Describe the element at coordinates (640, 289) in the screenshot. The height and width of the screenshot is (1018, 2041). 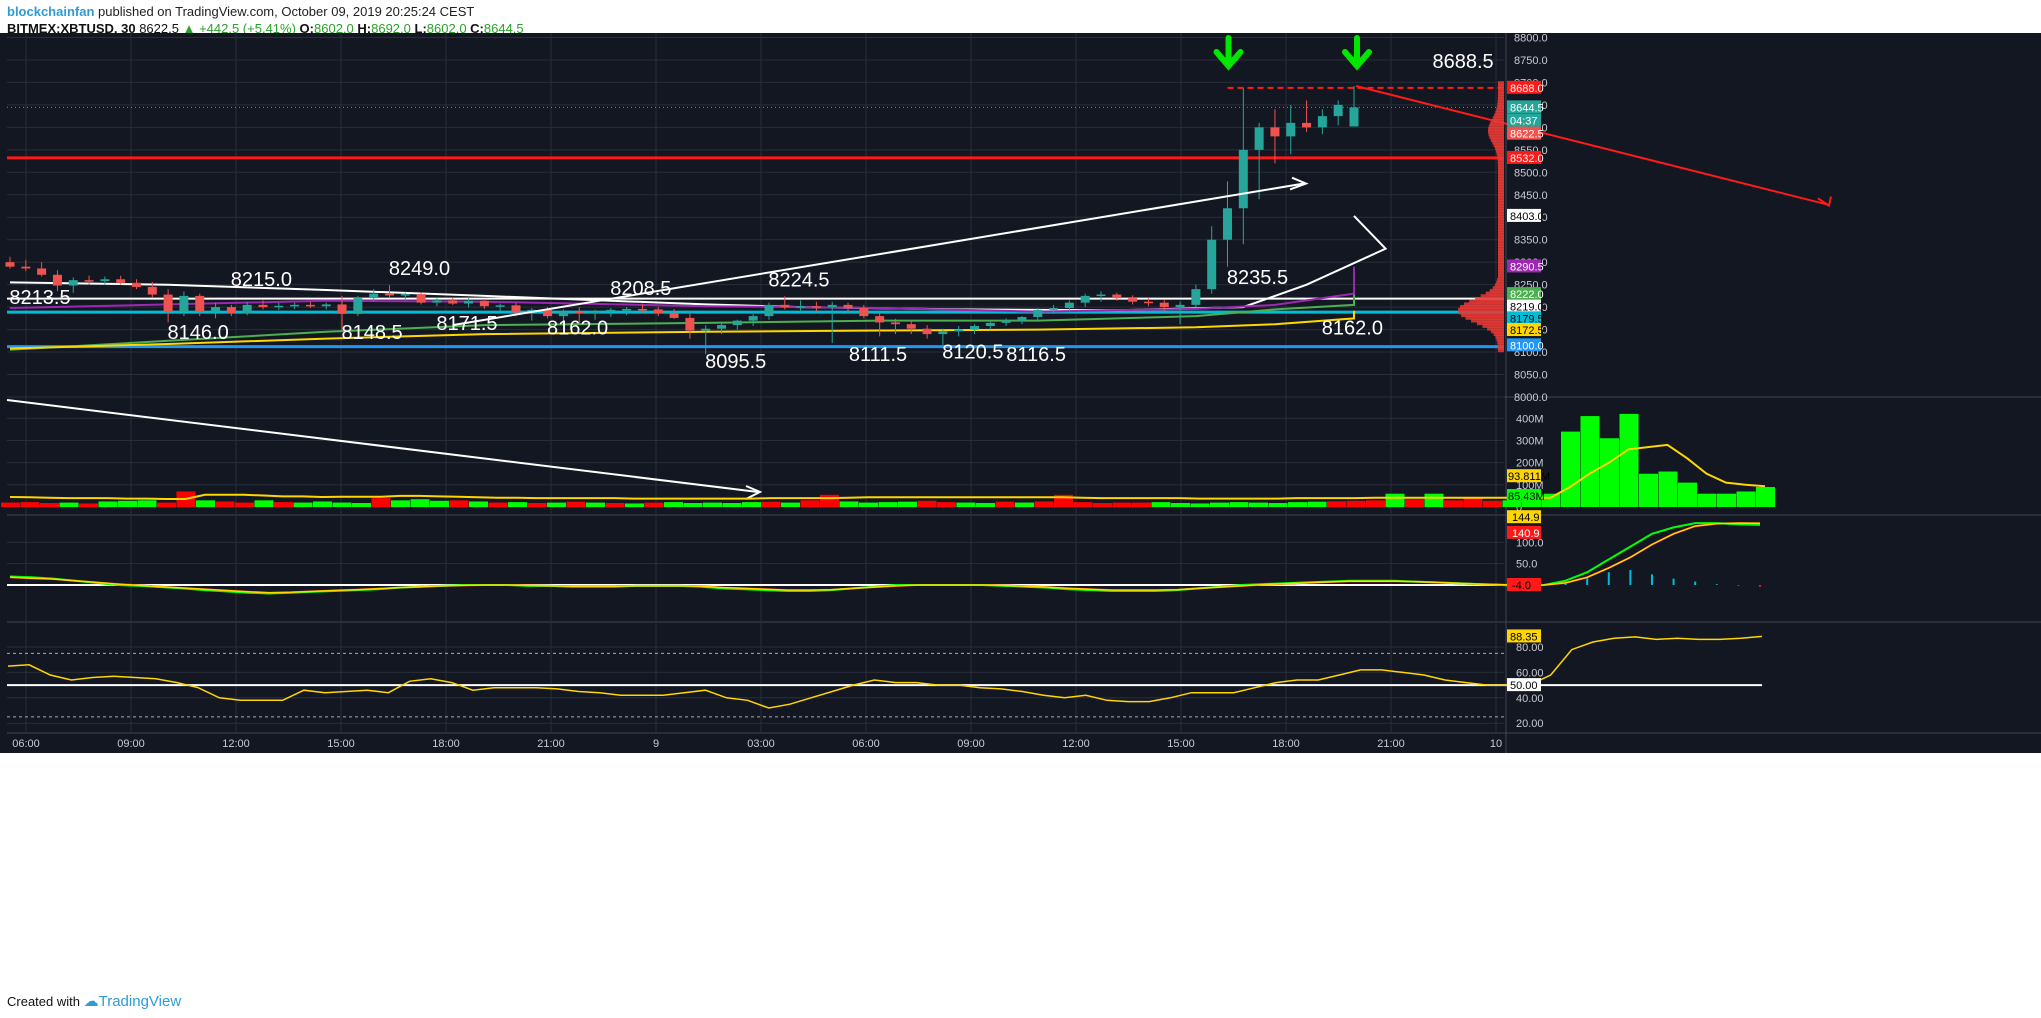
I see `price-annotation: 8208.5` at that location.